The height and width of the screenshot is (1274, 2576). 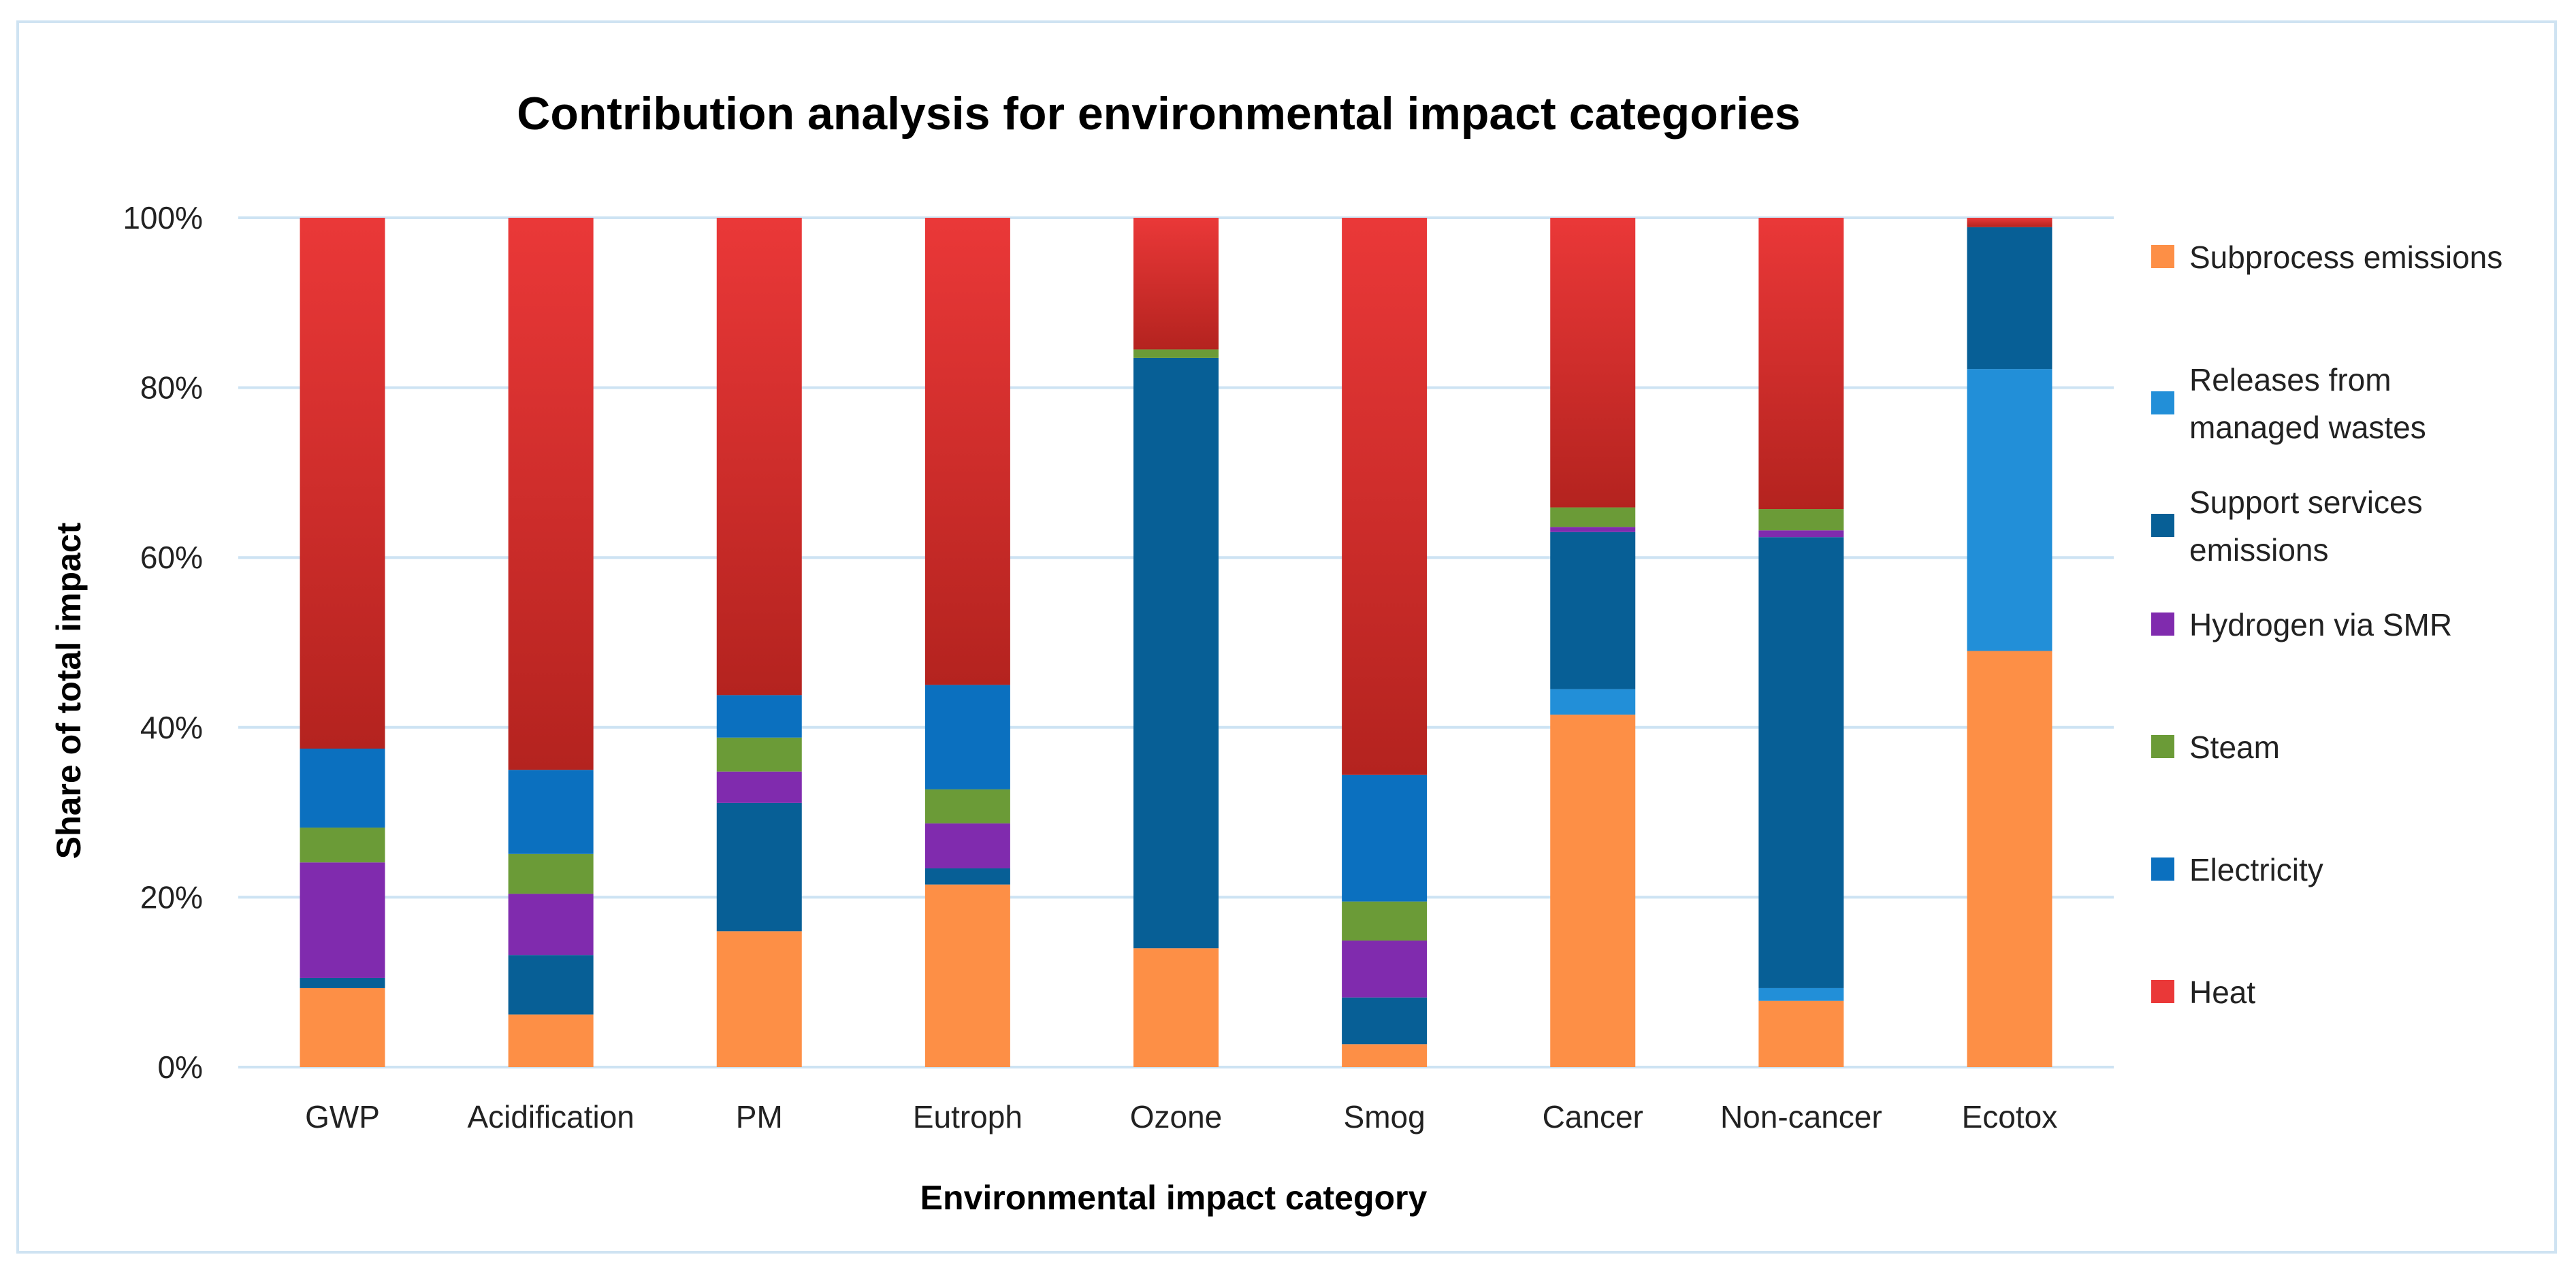 I want to click on y-tick-label: 80%, so click(x=172, y=388).